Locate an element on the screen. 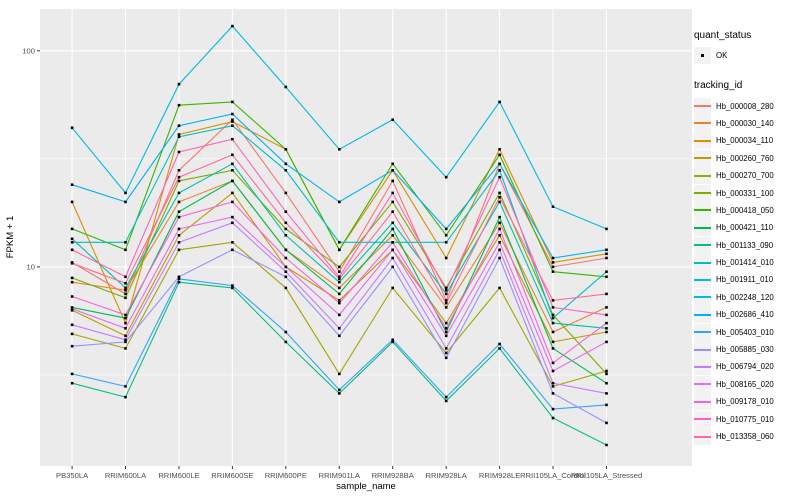  x-tick-label: RRII105LA_Stressed is located at coordinates (606, 475).